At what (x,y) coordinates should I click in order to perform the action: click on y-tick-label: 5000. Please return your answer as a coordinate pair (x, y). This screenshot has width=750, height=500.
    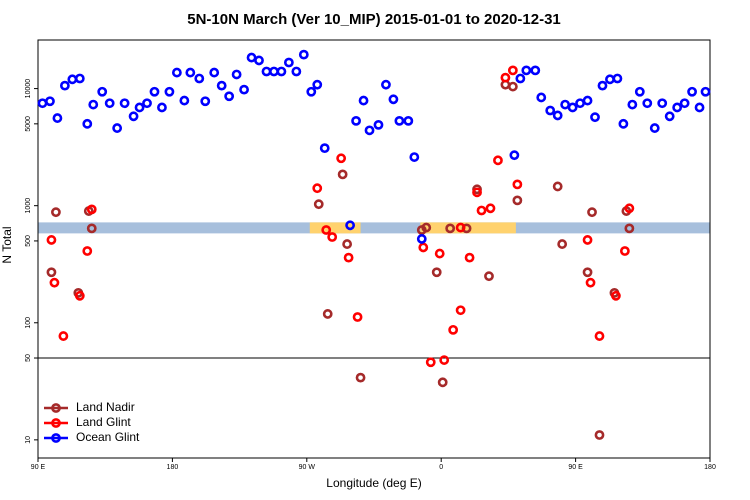
    Looking at the image, I should click on (28, 124).